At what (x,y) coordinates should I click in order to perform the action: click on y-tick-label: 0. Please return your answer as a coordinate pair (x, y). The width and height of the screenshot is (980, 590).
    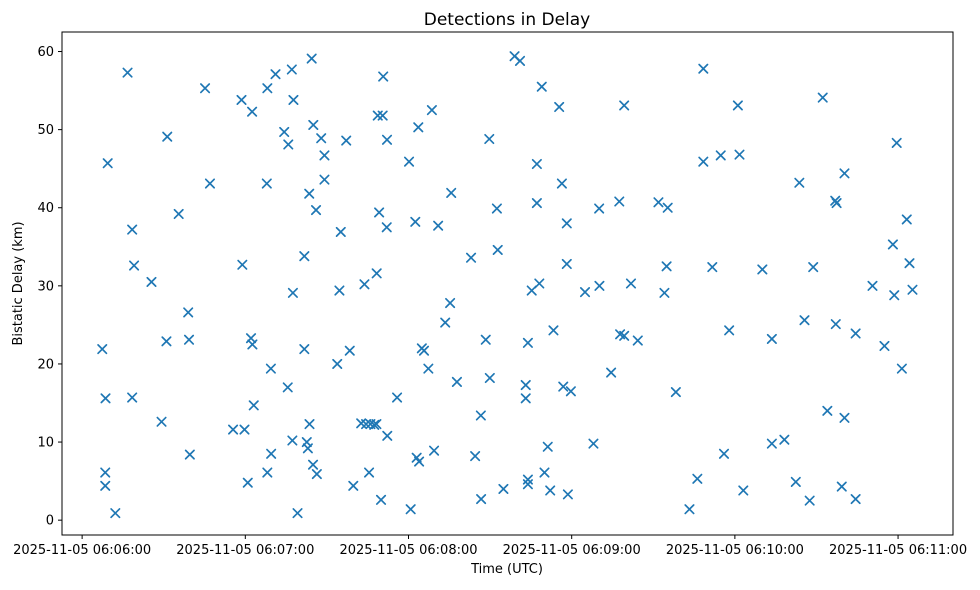
    Looking at the image, I should click on (50, 521).